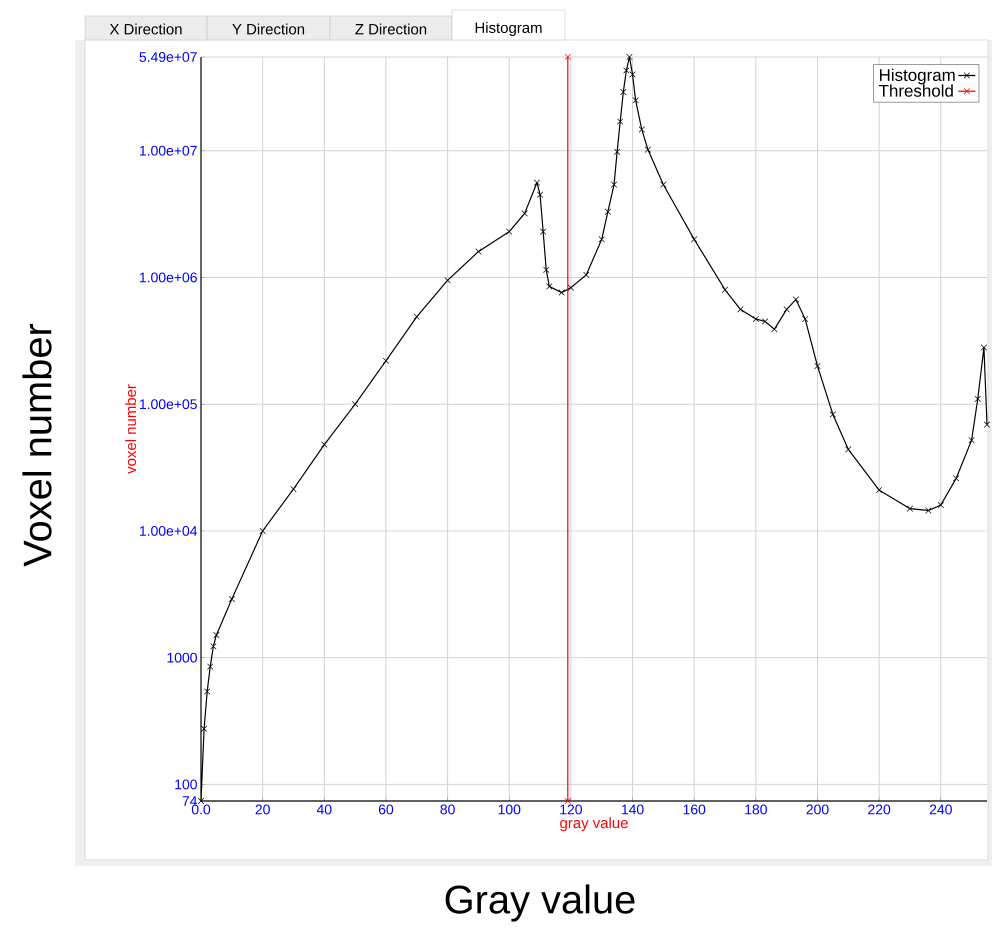 The width and height of the screenshot is (996, 930). I want to click on text: Z Direction, so click(390, 29).